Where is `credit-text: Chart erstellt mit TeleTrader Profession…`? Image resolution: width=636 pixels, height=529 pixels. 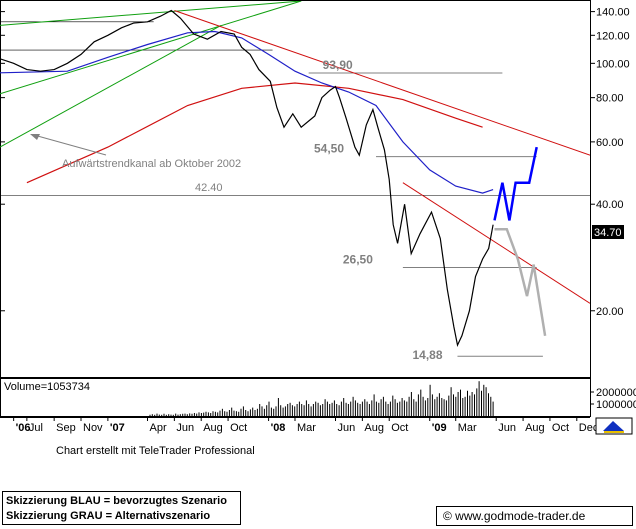 credit-text: Chart erstellt mit TeleTrader Profession… is located at coordinates (155, 451).